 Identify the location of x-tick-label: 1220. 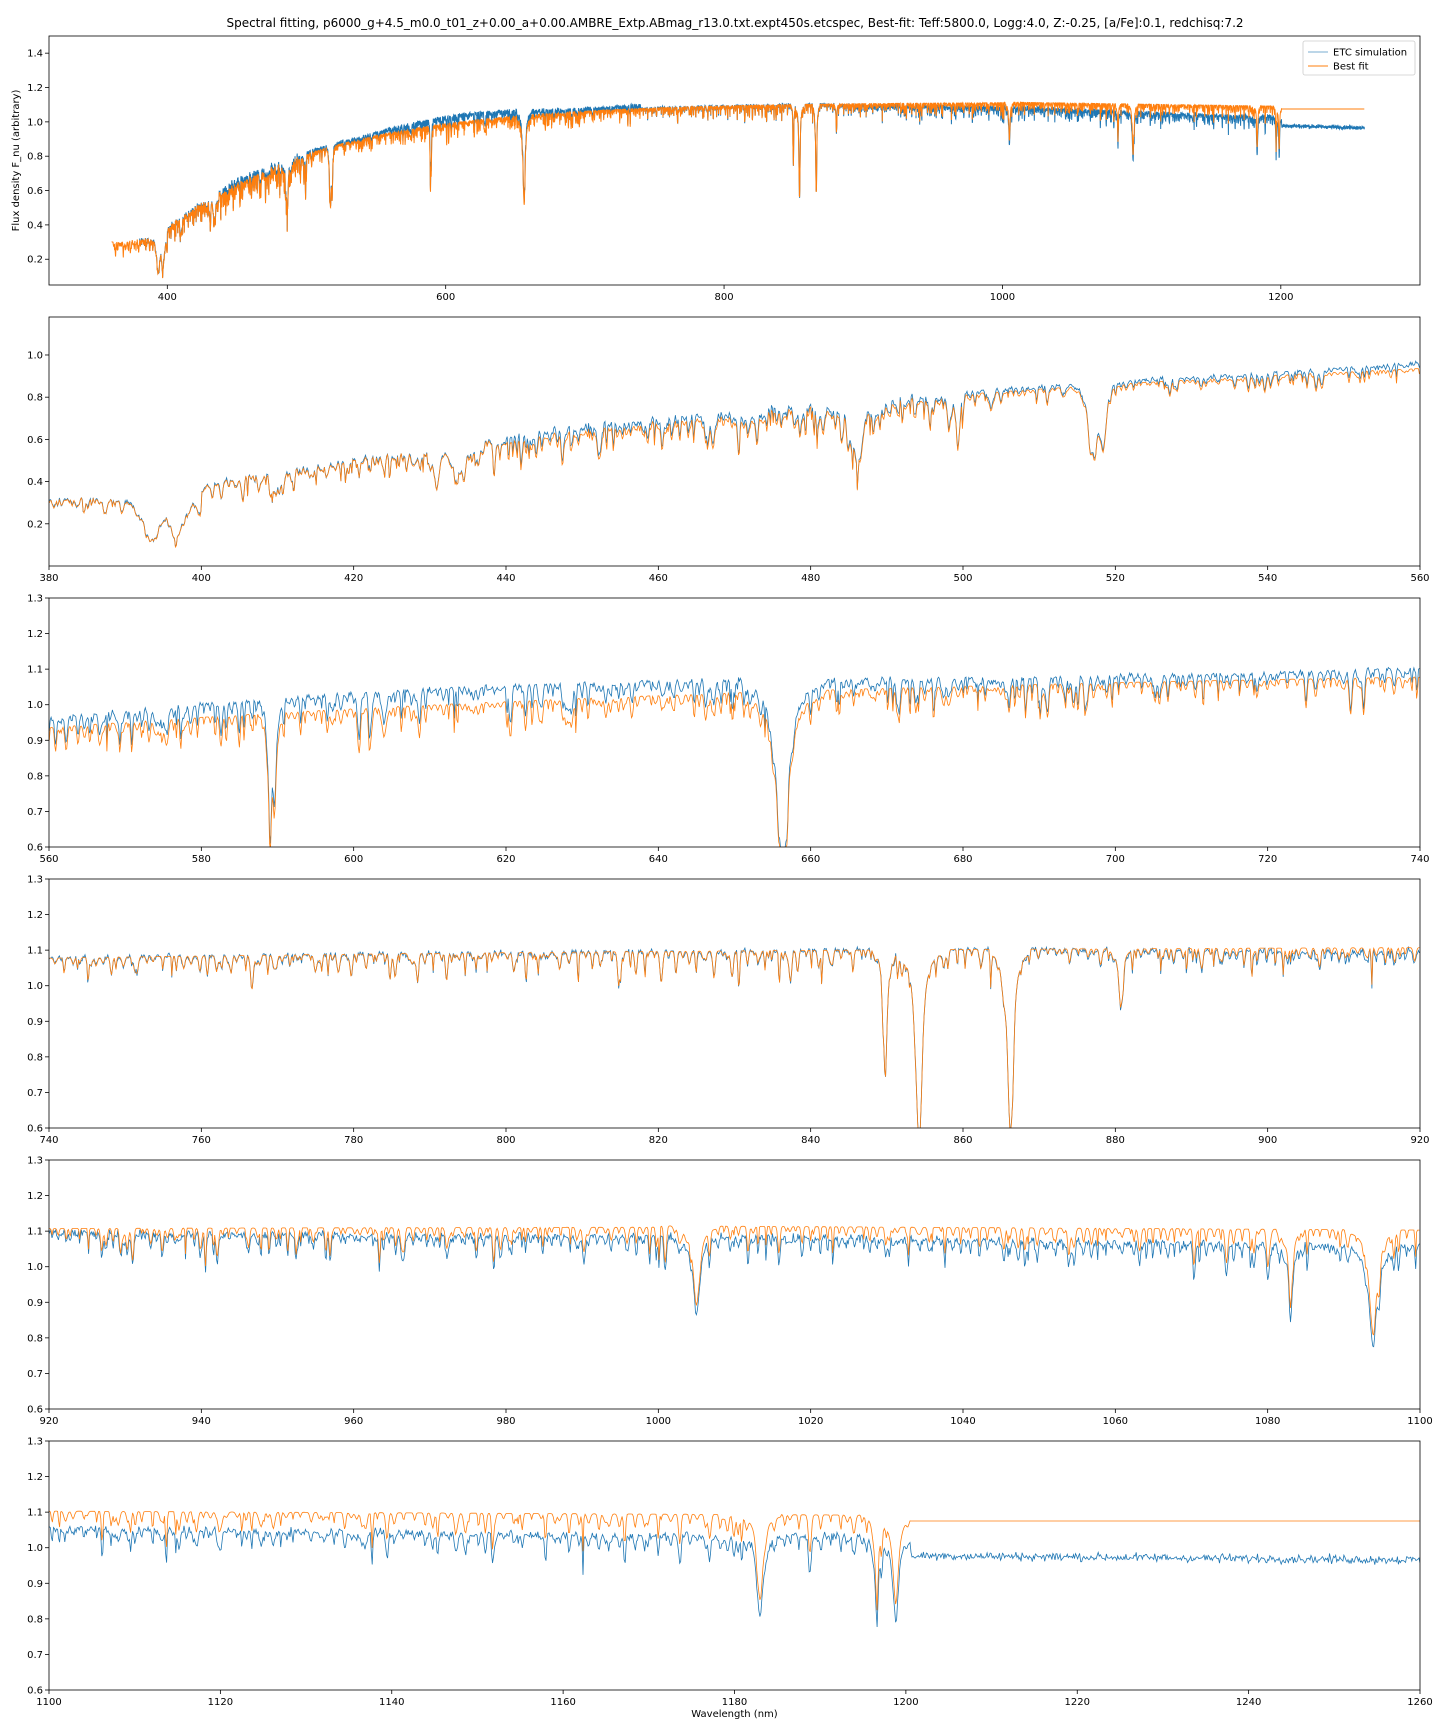
(1077, 1702).